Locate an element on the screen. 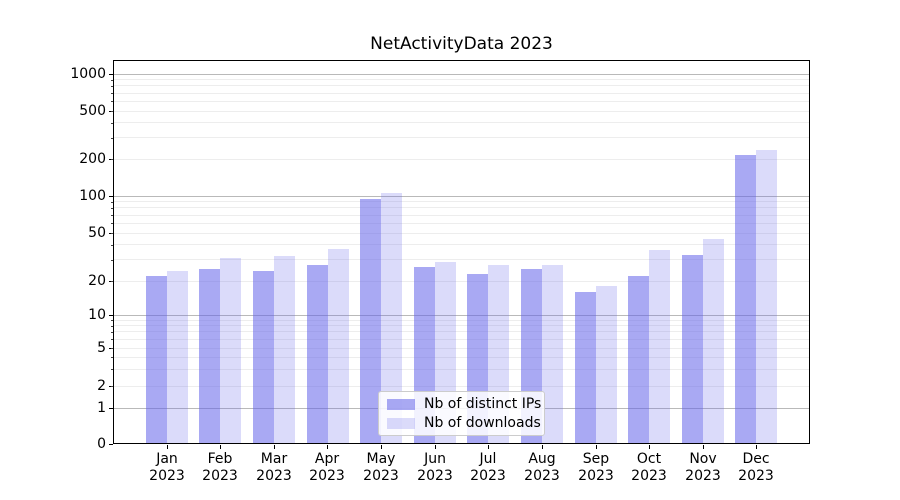 Image resolution: width=900 pixels, height=500 pixels. legend-entry-downloads: Nb of downloads is located at coordinates (465, 423).